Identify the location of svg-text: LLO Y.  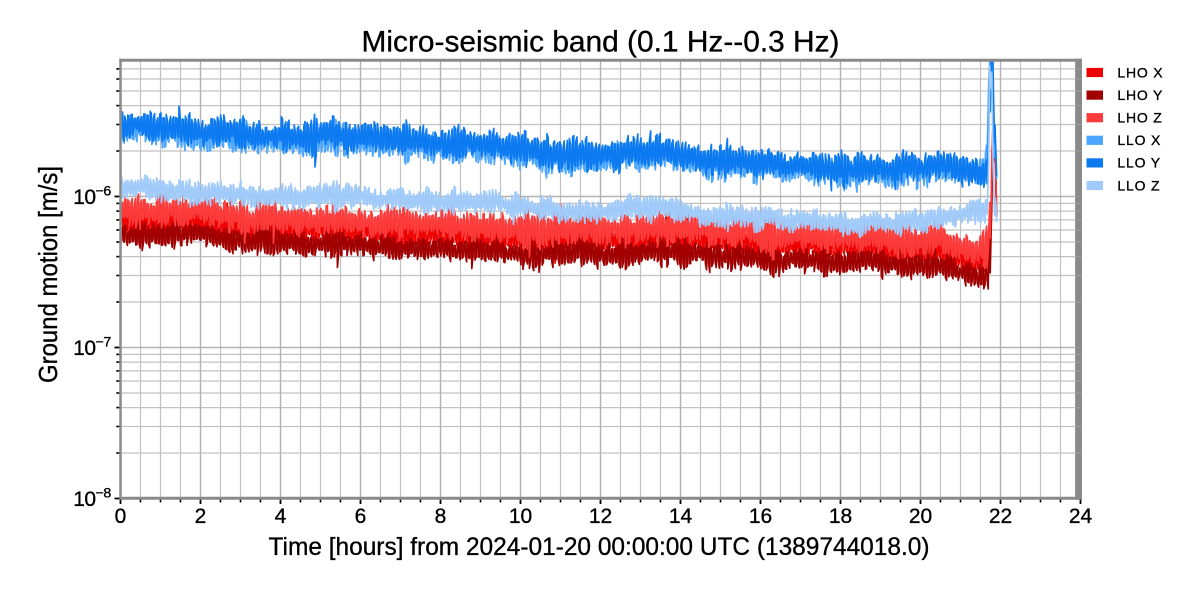
(1138, 163).